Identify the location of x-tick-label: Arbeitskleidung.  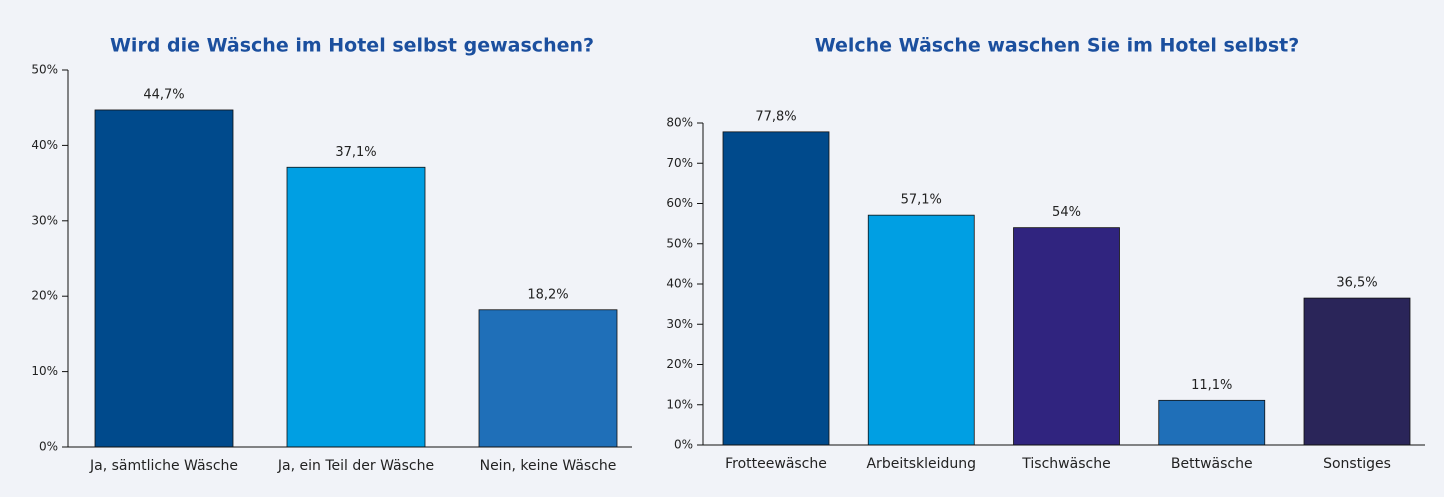
(921, 464).